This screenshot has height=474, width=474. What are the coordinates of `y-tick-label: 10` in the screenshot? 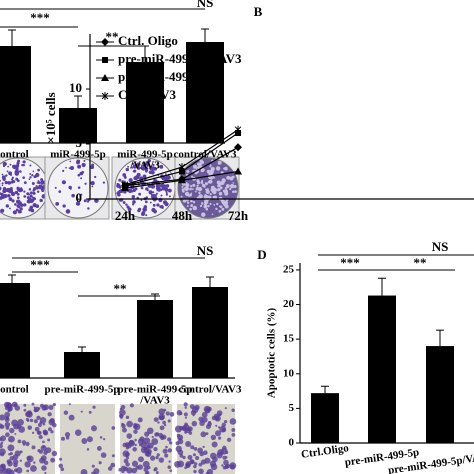 It's located at (289, 373).